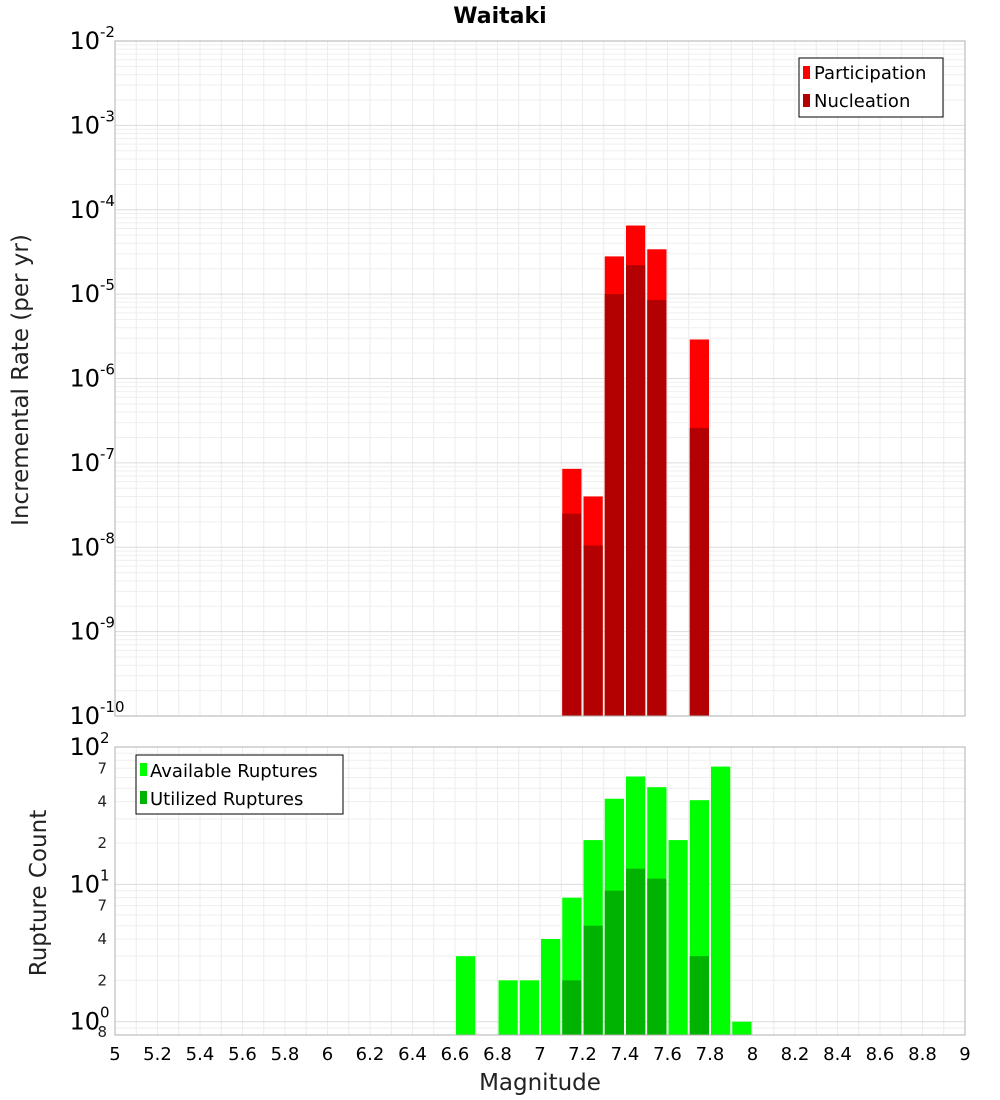  What do you see at coordinates (837, 1054) in the screenshot?
I see `x-tick-label: 8.4` at bounding box center [837, 1054].